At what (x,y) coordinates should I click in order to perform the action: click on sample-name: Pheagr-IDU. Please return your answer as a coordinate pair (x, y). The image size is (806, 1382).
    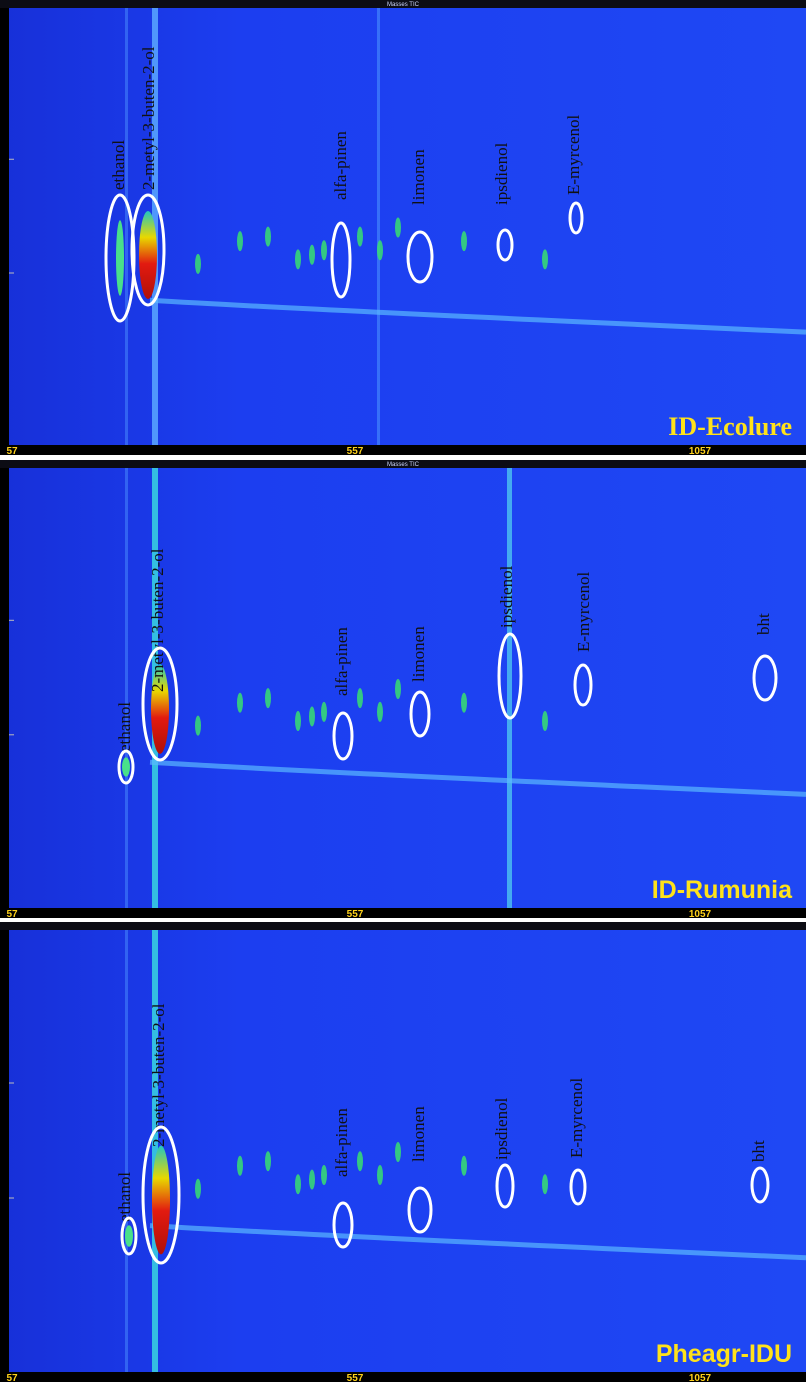
    Looking at the image, I should click on (724, 1354).